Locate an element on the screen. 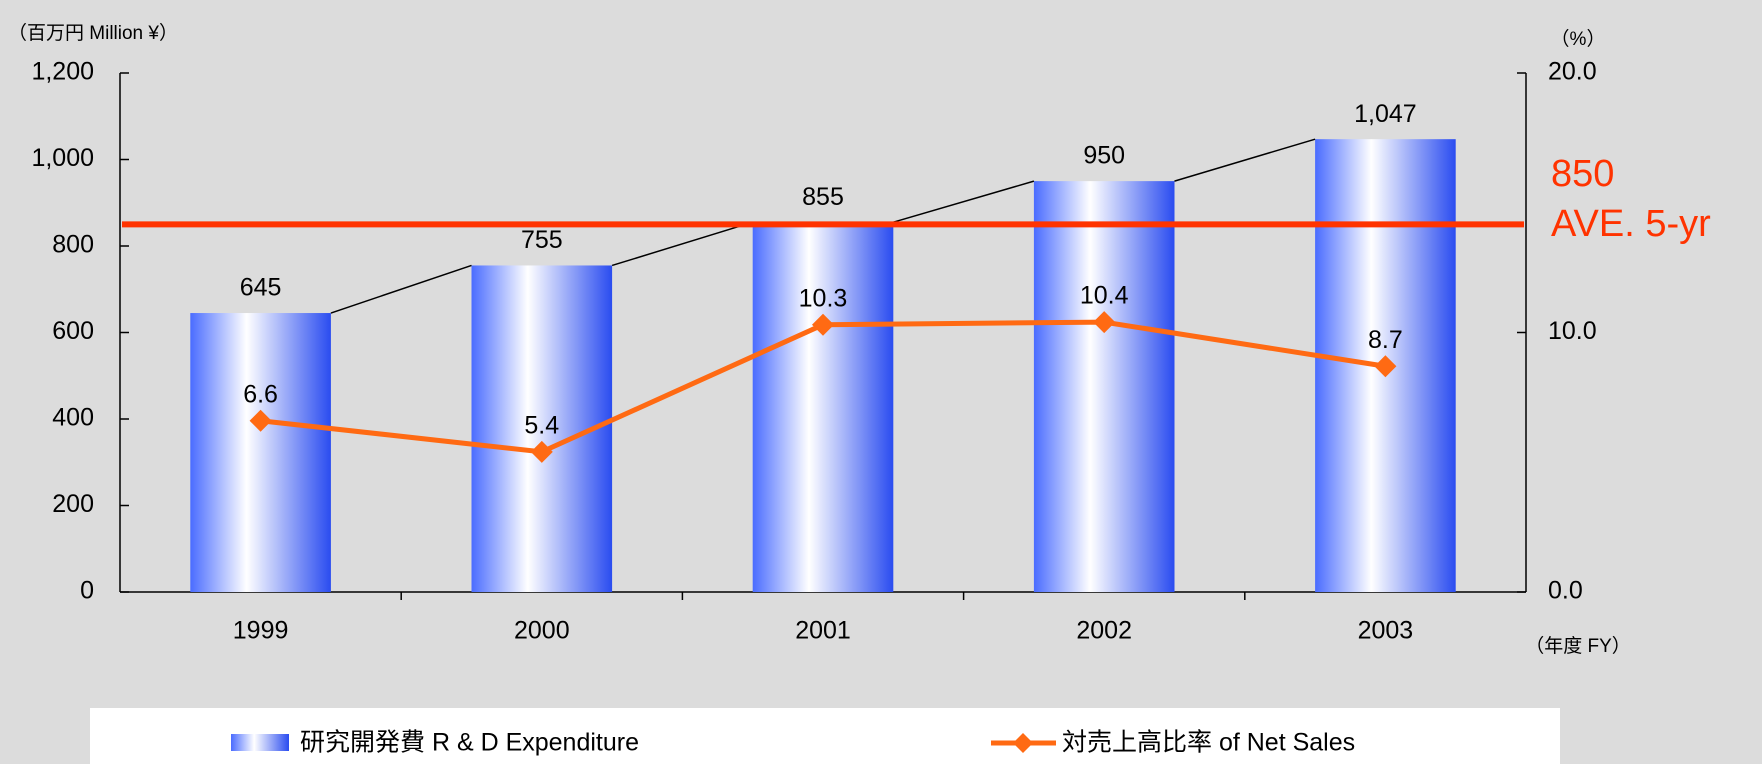 This screenshot has height=764, width=1762. legend-marker is located at coordinates (1023, 743).